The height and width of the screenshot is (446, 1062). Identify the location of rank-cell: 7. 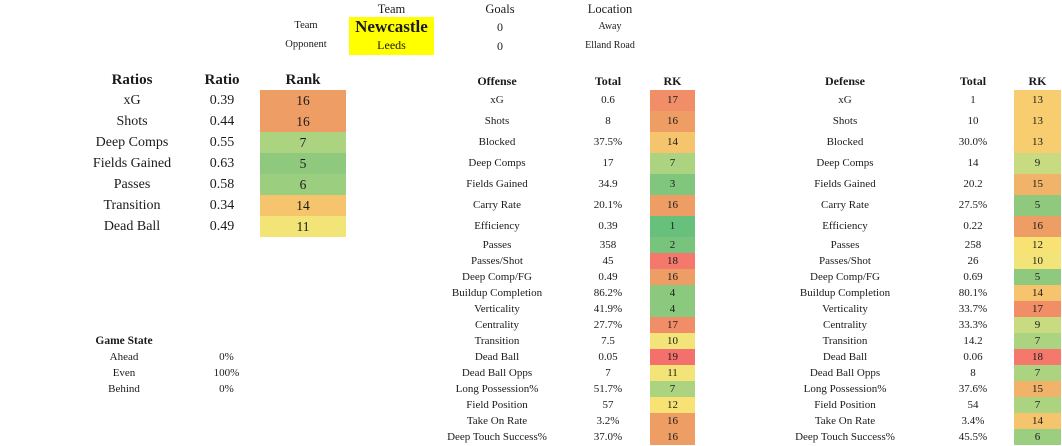
(303, 142).